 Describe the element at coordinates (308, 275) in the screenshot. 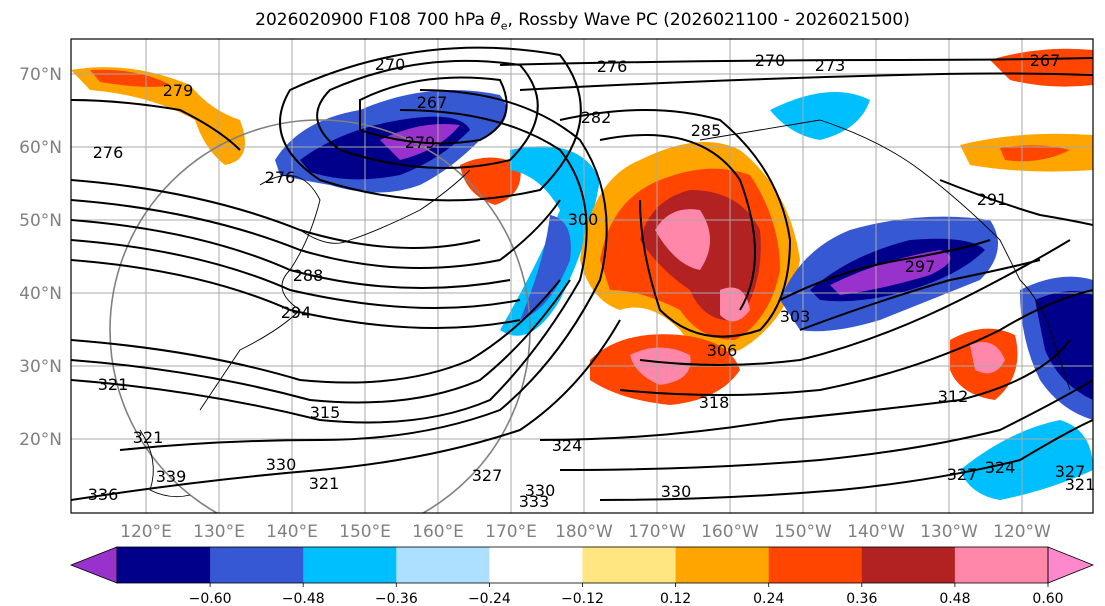

I see `contour-label: 288` at that location.